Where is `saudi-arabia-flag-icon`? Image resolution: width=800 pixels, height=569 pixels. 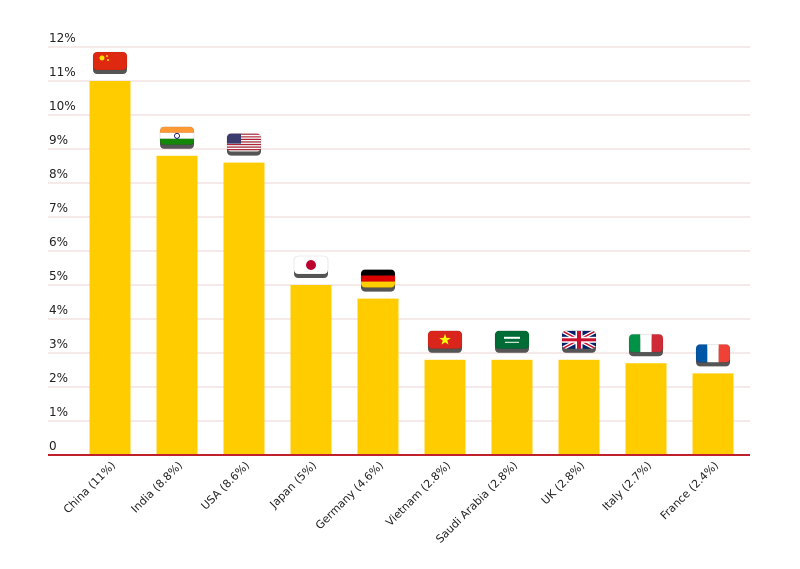
saudi-arabia-flag-icon is located at coordinates (512, 341).